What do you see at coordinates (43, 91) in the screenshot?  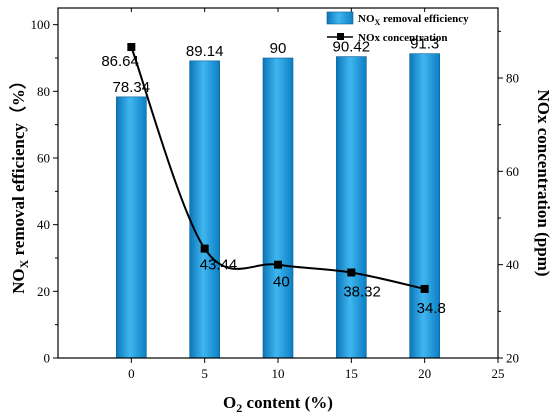 I see `y-tick-label: 80` at bounding box center [43, 91].